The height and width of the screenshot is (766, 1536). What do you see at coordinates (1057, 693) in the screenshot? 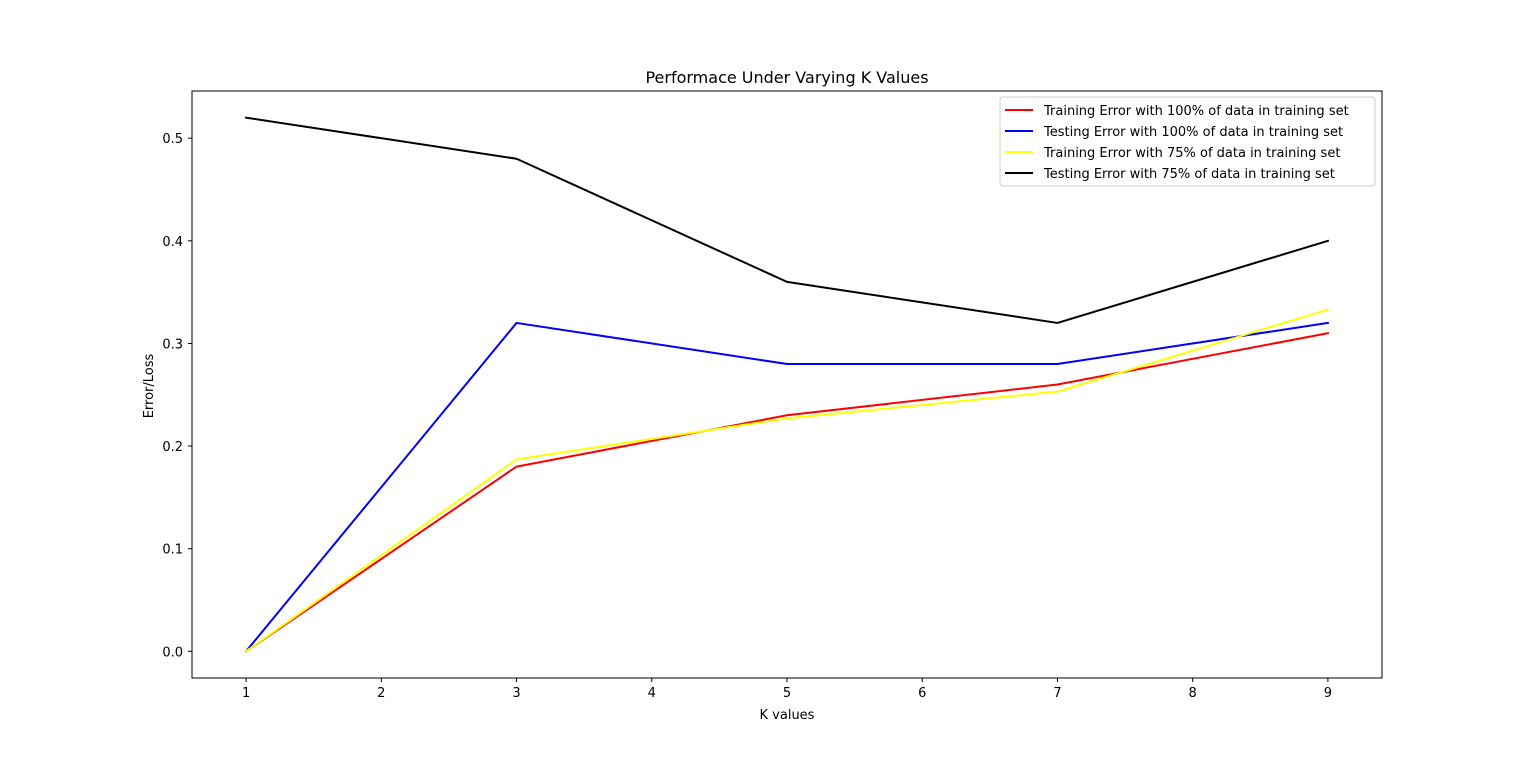
I see `x-tick-label: 7` at bounding box center [1057, 693].